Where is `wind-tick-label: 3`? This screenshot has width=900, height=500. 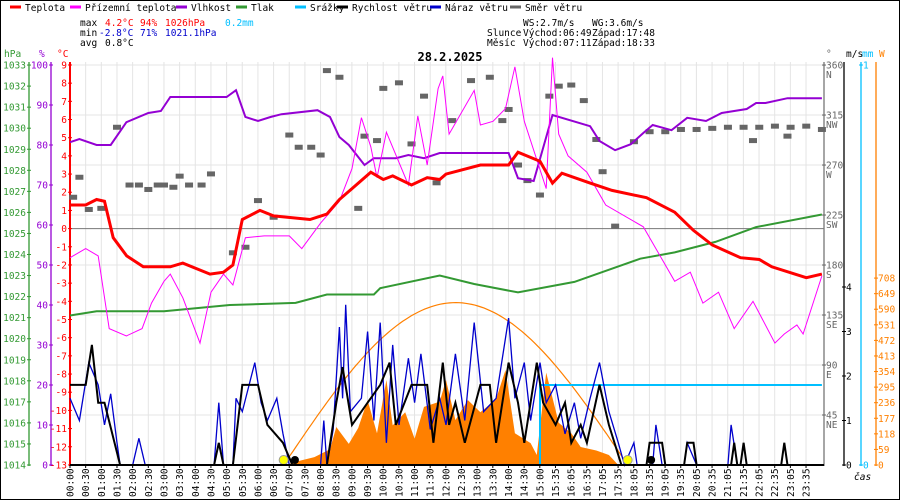
wind-tick-label: 3 is located at coordinates (849, 332).